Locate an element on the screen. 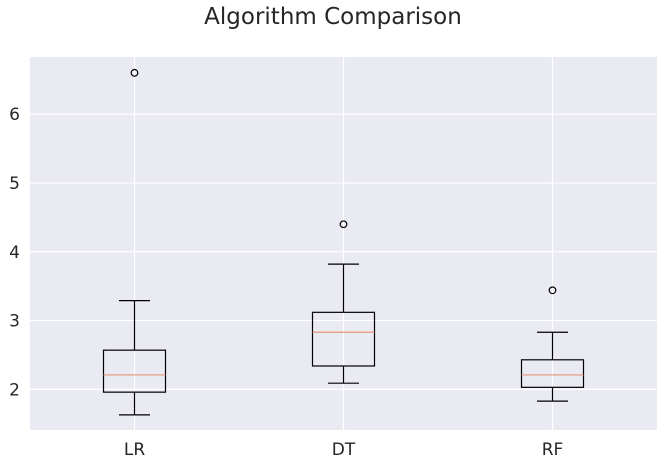  y-tick-label: 2 is located at coordinates (14, 390).